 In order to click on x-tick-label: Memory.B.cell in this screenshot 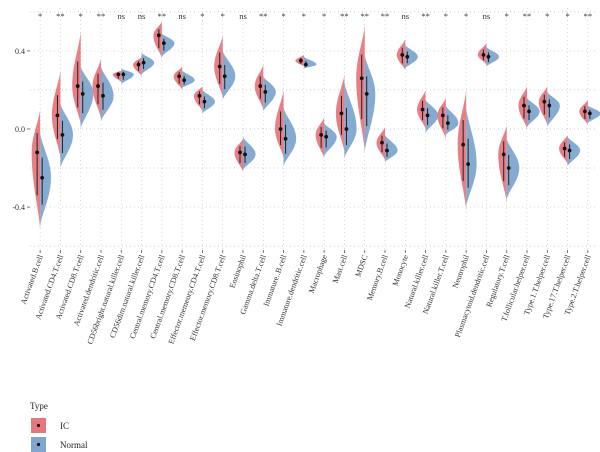, I will do `click(377, 277)`.